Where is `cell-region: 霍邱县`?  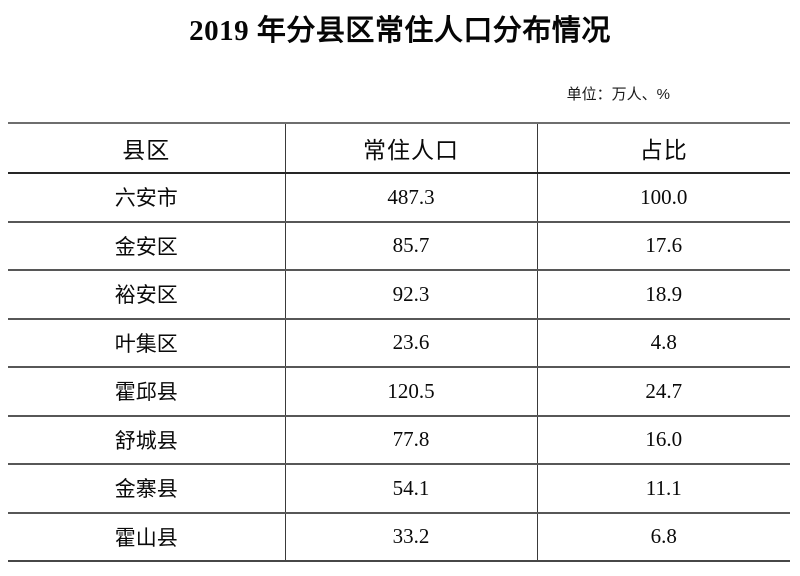 cell-region: 霍邱县 is located at coordinates (147, 391).